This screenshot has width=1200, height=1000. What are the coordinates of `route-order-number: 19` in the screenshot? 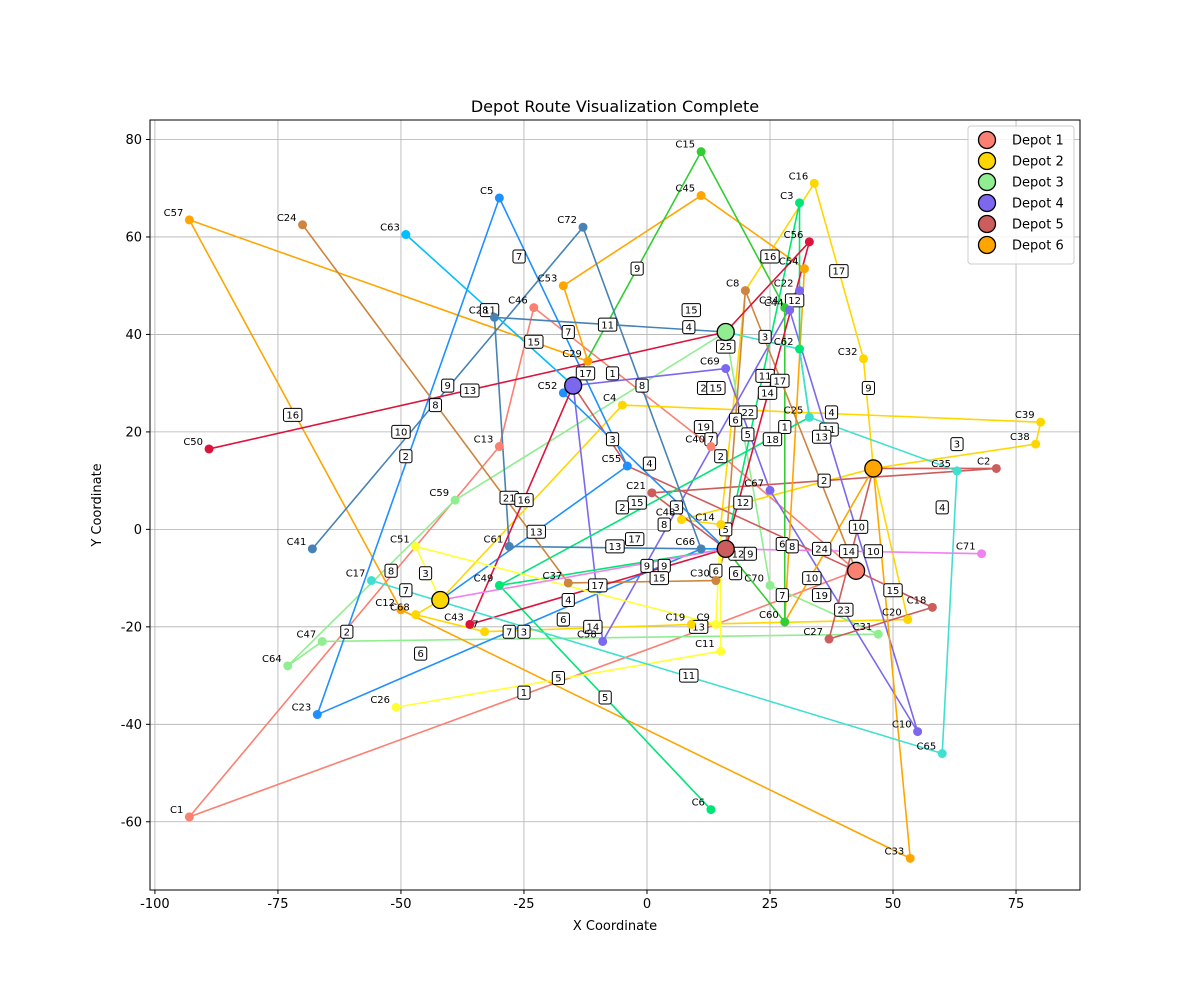 It's located at (703, 428).